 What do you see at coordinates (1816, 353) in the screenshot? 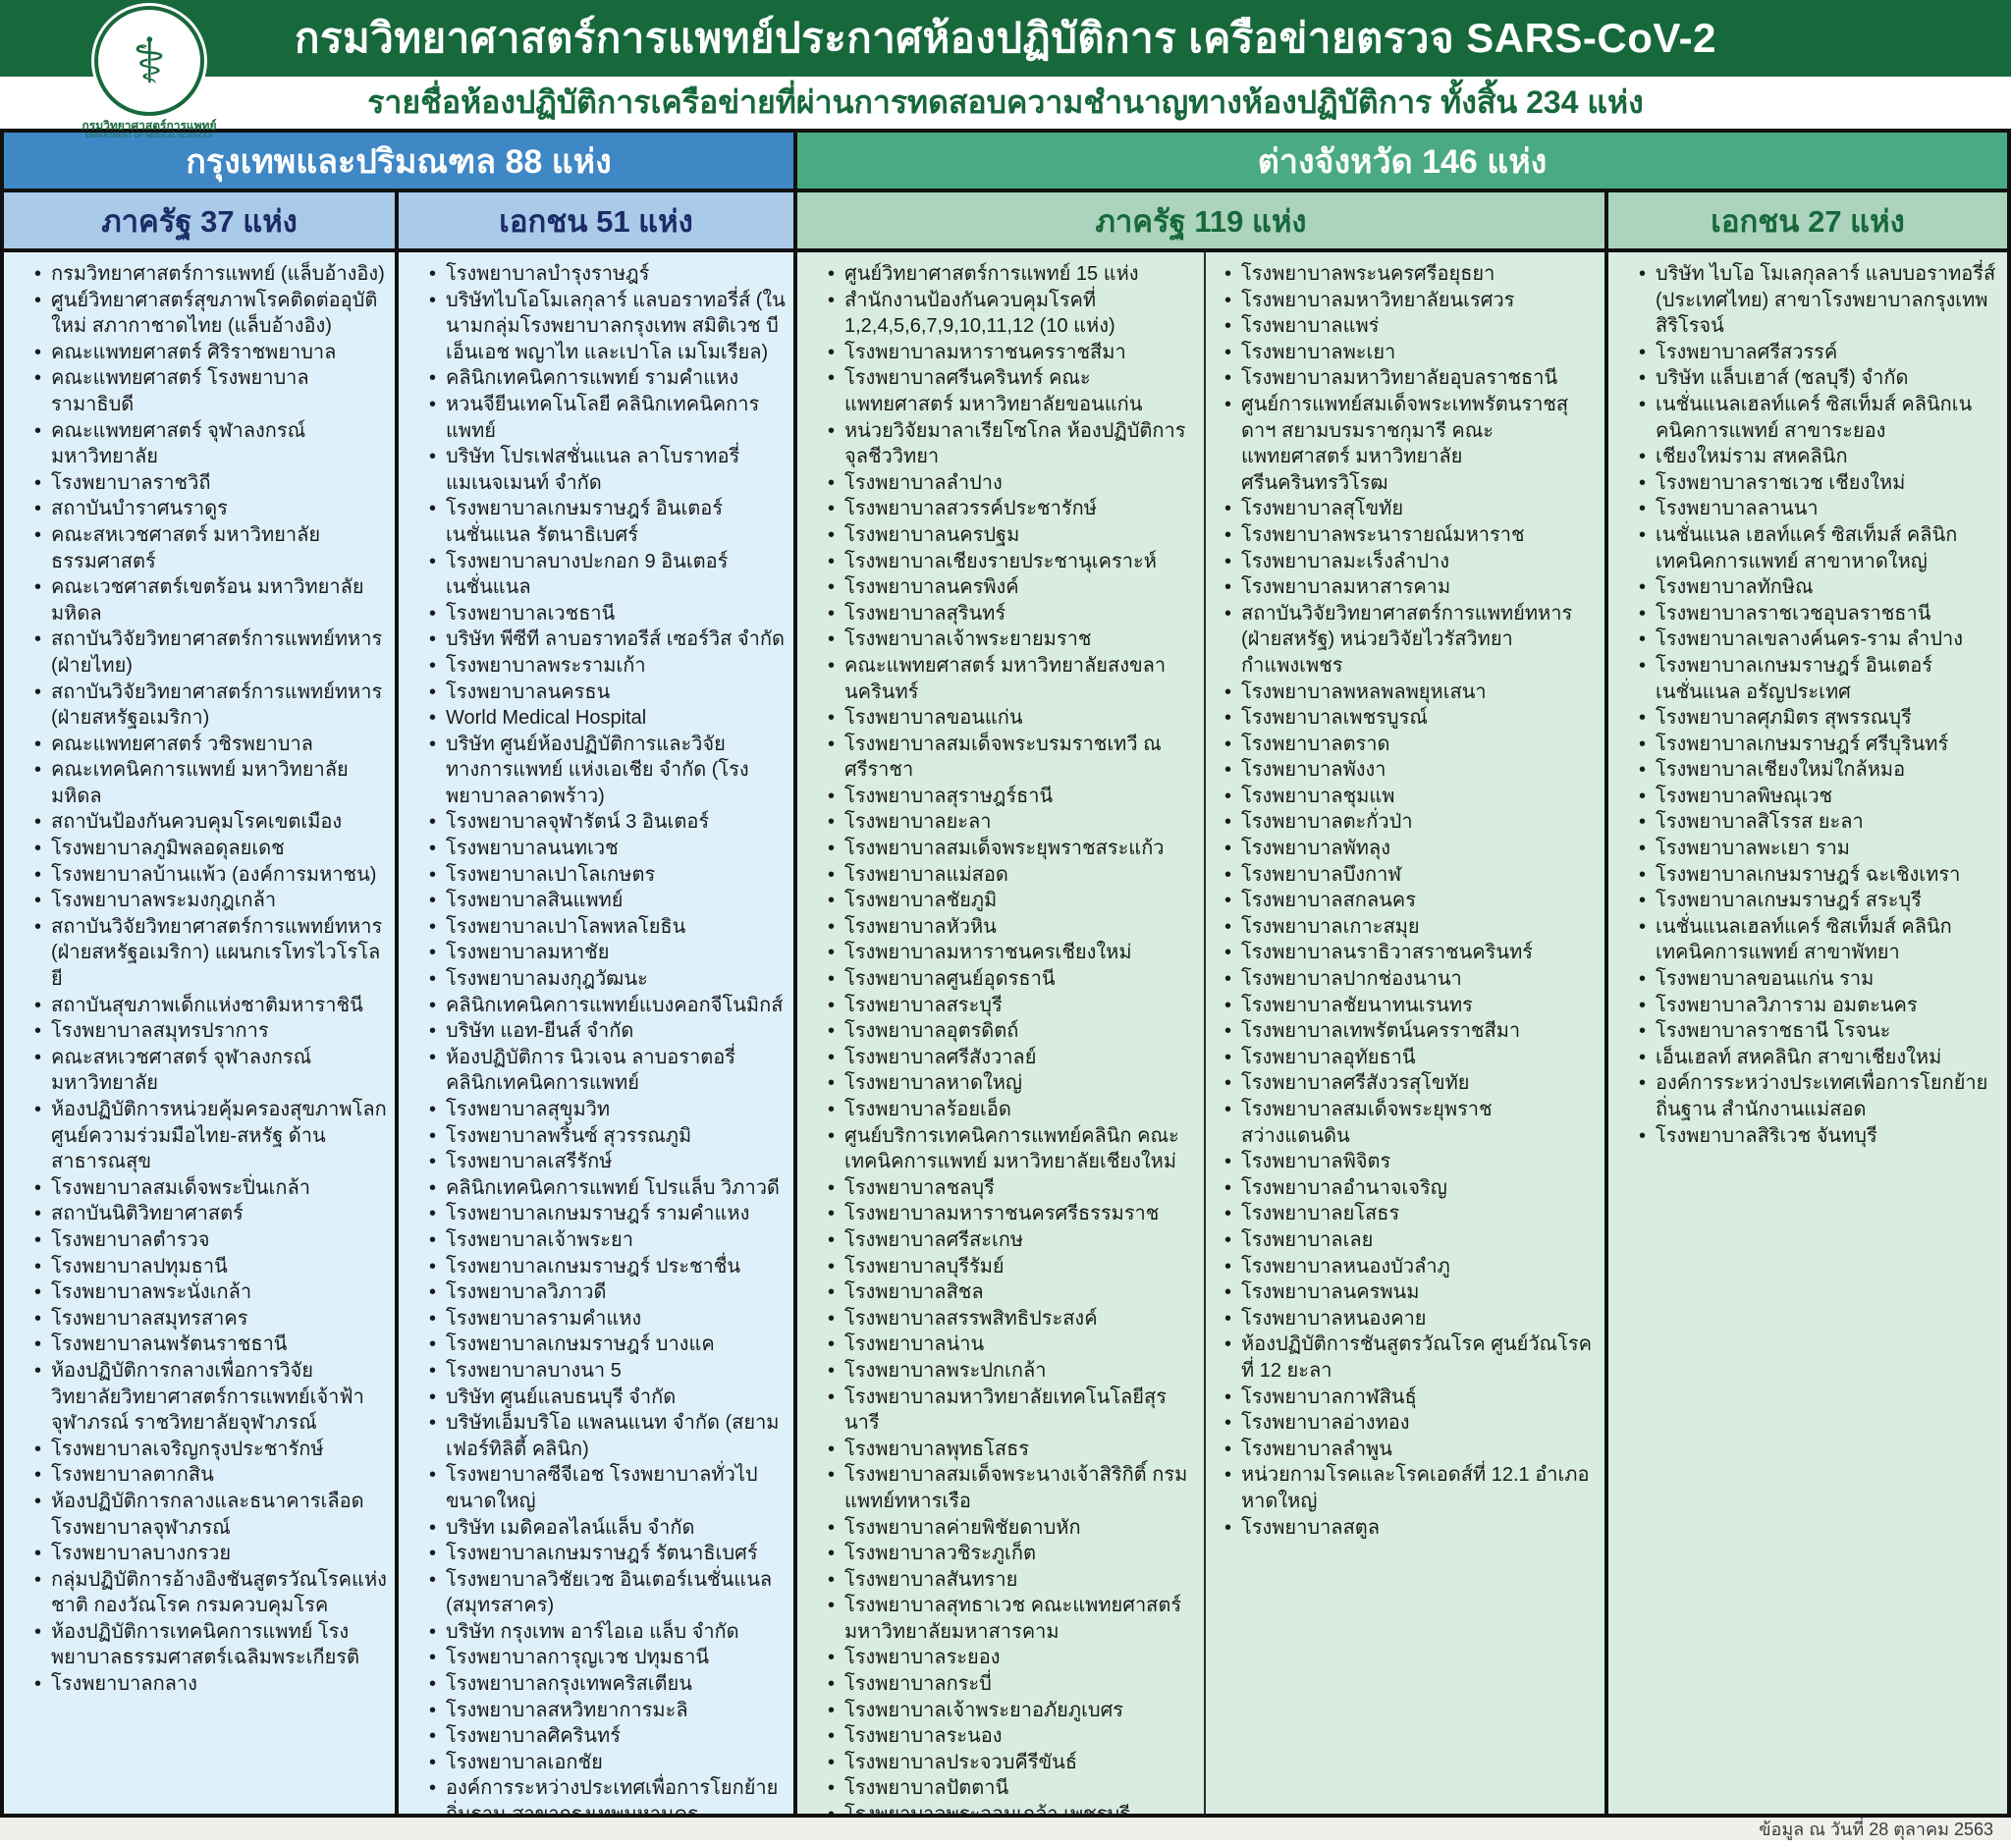
I see `list-item: โรงพยาบาลศรีสวรรค์` at bounding box center [1816, 353].